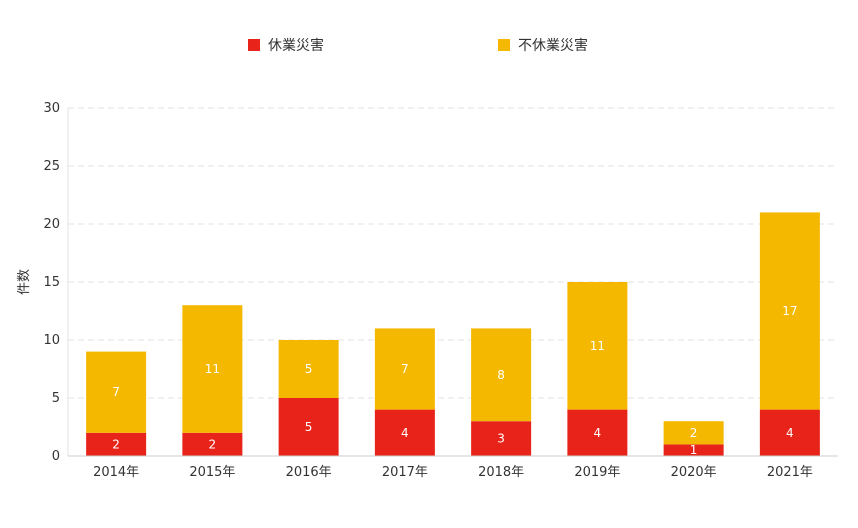 The width and height of the screenshot is (858, 528). What do you see at coordinates (56, 398) in the screenshot?
I see `y-tick-label: 5` at bounding box center [56, 398].